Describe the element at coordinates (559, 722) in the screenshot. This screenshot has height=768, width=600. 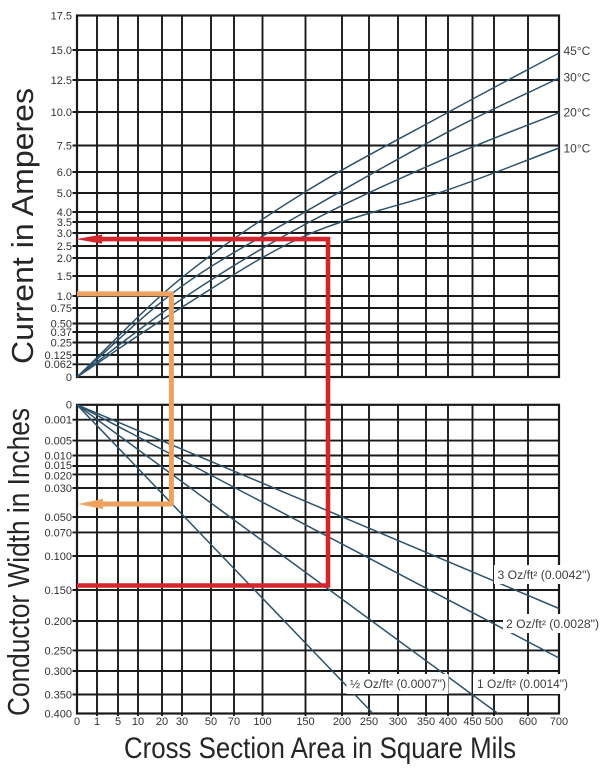
I see `svg-text: 700` at that location.